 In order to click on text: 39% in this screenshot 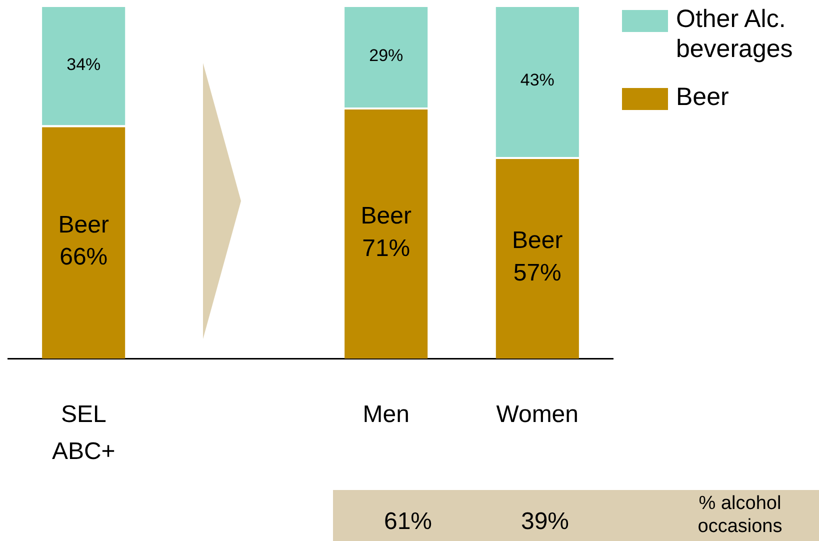, I will do `click(545, 522)`.